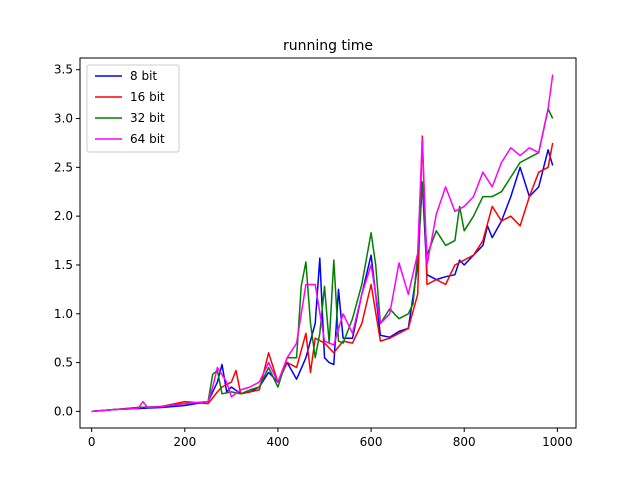 The image size is (640, 480). I want to click on x-tick-label: 800, so click(464, 442).